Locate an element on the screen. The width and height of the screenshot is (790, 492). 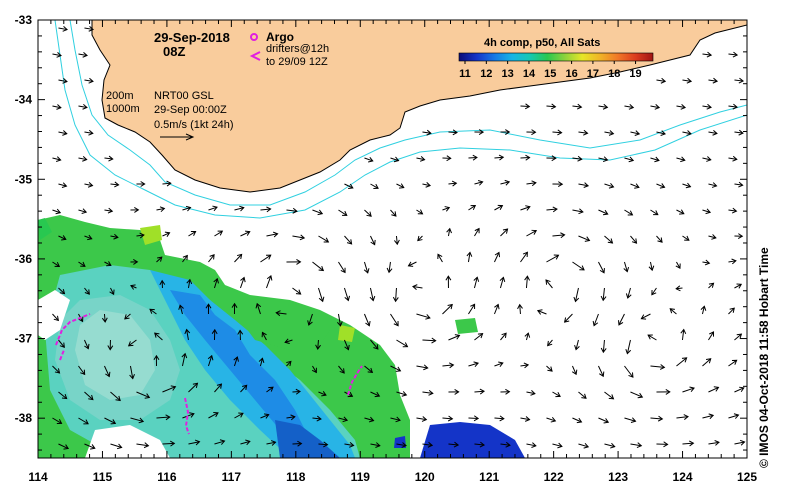
x-tick-label: 114 is located at coordinates (38, 477).